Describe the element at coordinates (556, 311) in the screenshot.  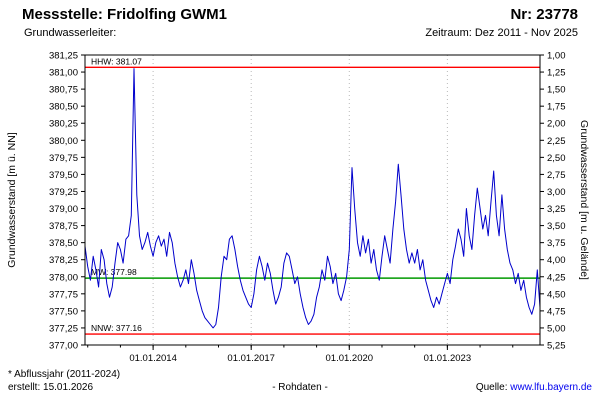
I see `y2-axis-tick-label: 4,75` at that location.